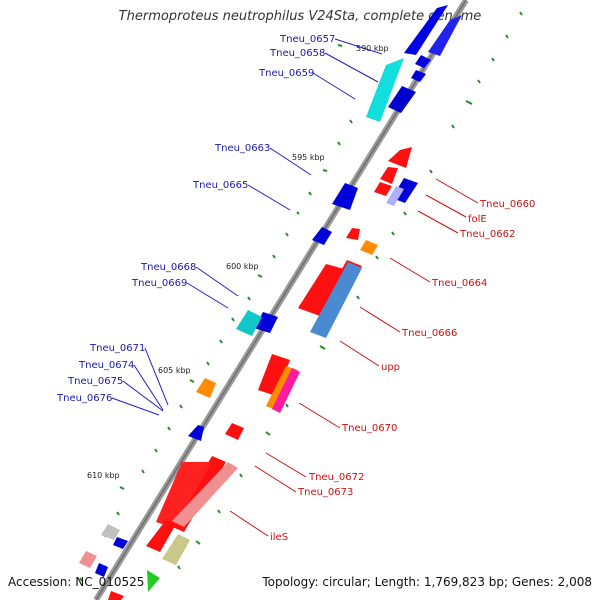 This screenshot has height=600, width=600. I want to click on gene-label-tneu-0660: Tneu_0660, so click(507, 204).